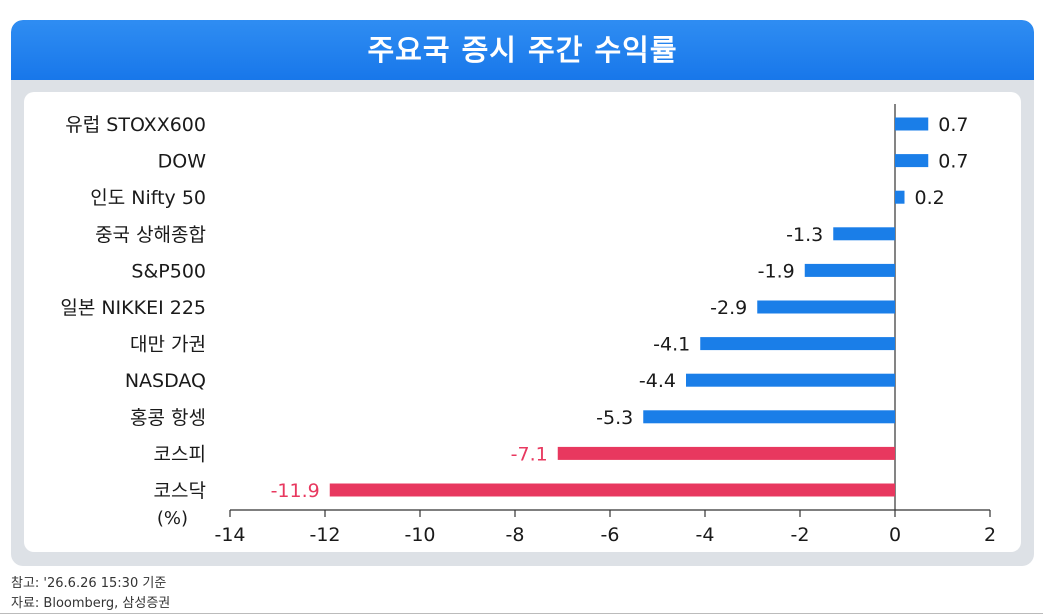 The height and width of the screenshot is (616, 1043). Describe the element at coordinates (930, 198) in the screenshot. I see `value-label: 0.2` at that location.